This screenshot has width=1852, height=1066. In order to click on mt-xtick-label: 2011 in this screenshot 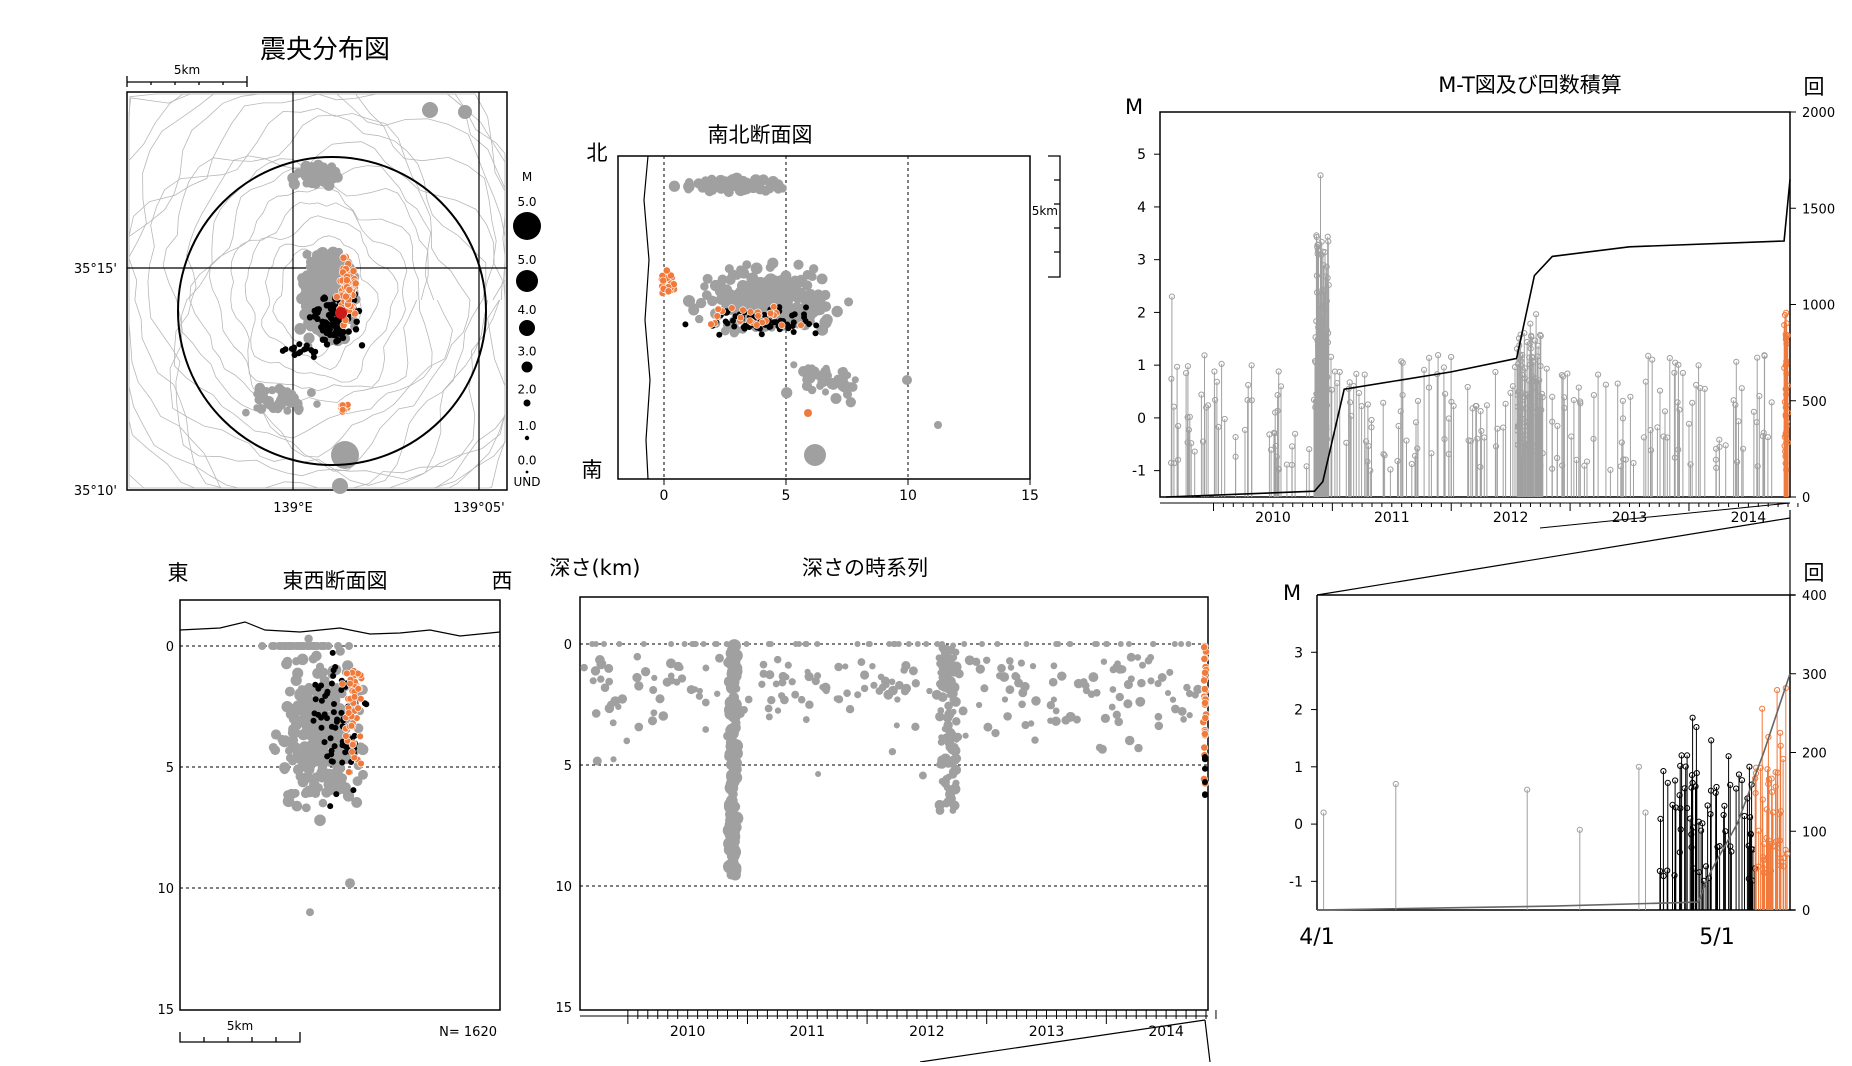, I will do `click(1392, 518)`.